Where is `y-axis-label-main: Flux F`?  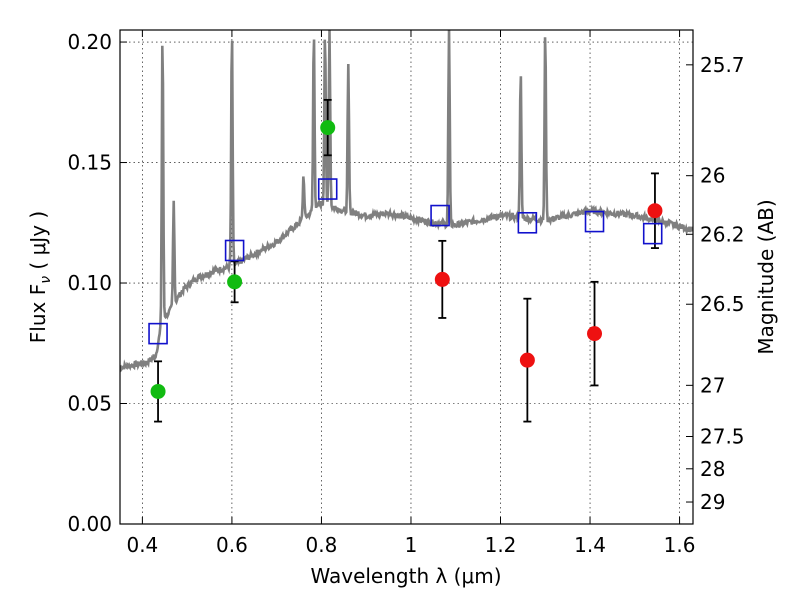
y-axis-label-main: Flux F is located at coordinates (38, 313).